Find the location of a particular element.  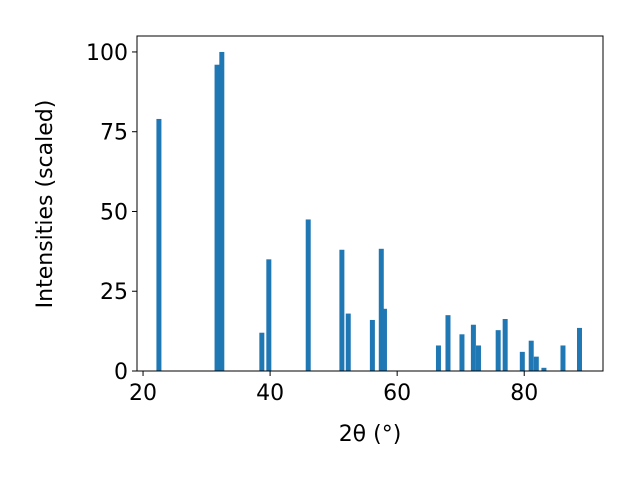

y-tick-label: 25 is located at coordinates (114, 292).